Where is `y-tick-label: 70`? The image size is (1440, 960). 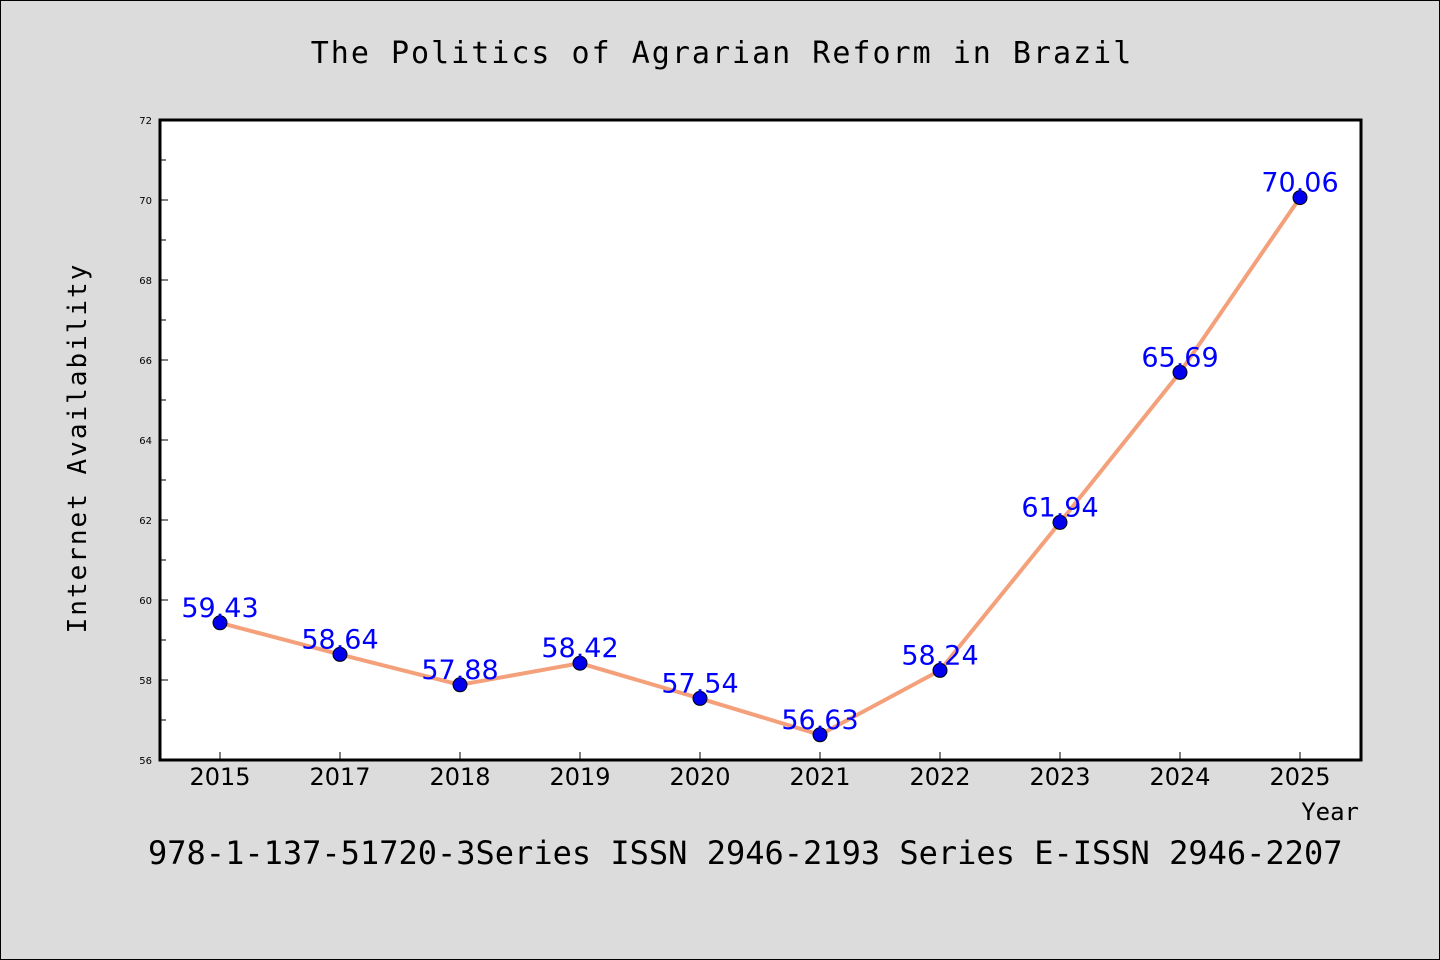 y-tick-label: 70 is located at coordinates (145, 201).